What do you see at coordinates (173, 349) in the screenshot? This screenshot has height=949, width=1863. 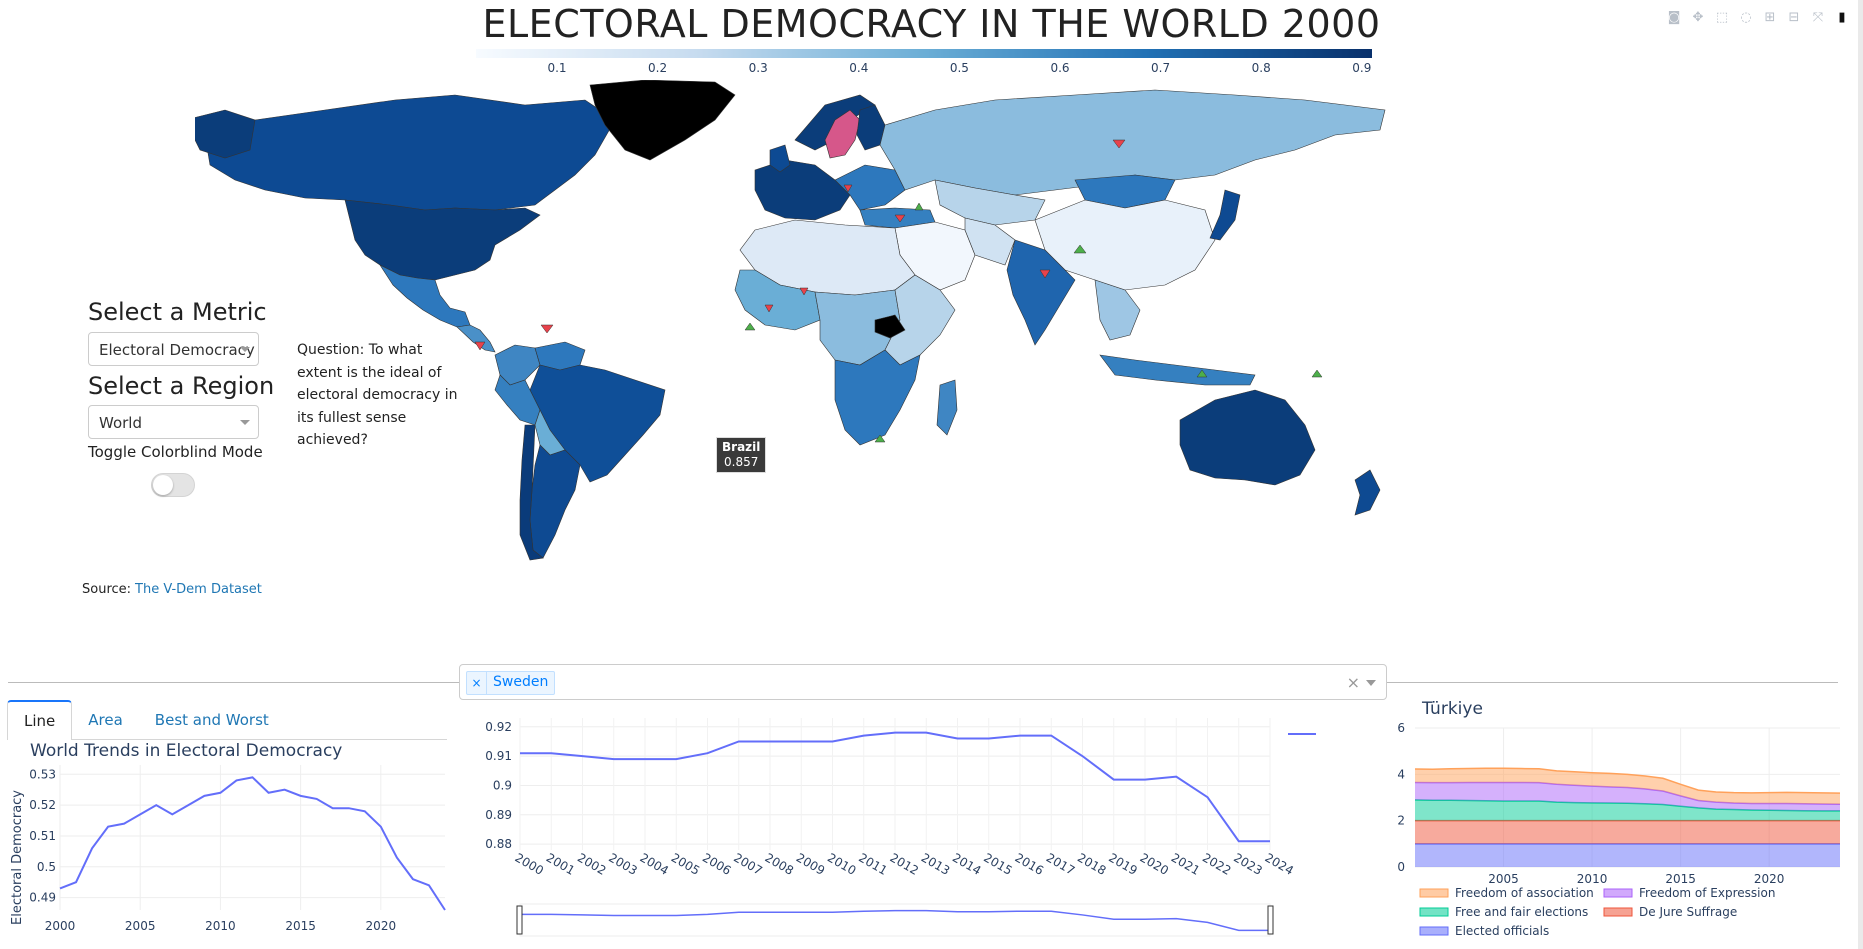 I see `metric-dropdown: Electoral Democracy` at bounding box center [173, 349].